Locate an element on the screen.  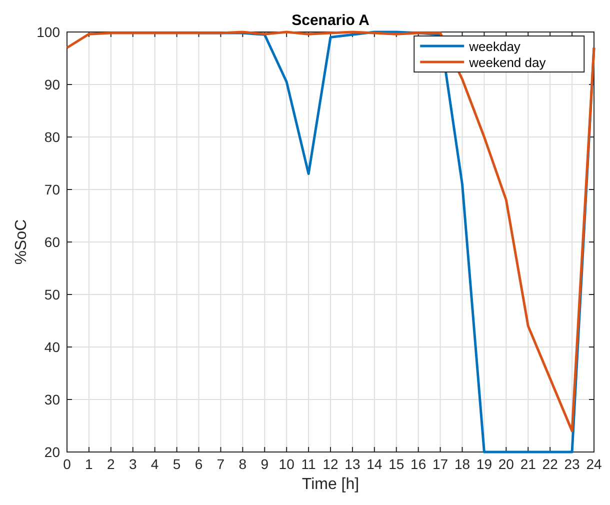
x-tick-label: 4 is located at coordinates (154, 464).